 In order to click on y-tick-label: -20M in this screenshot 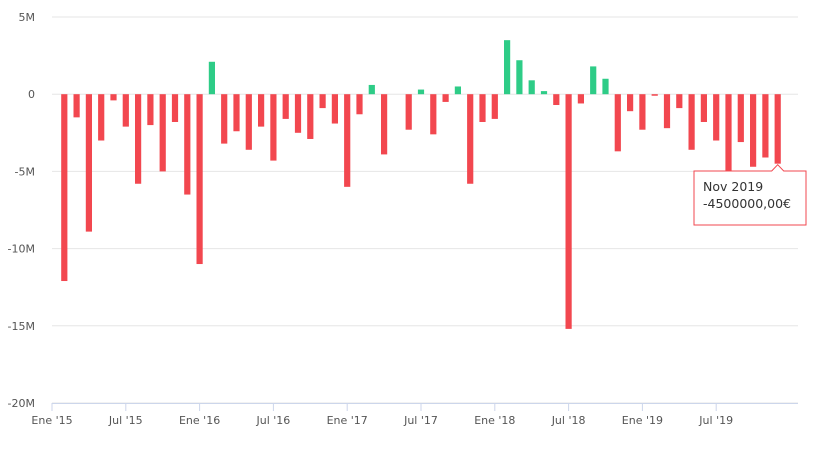, I will do `click(21, 403)`.